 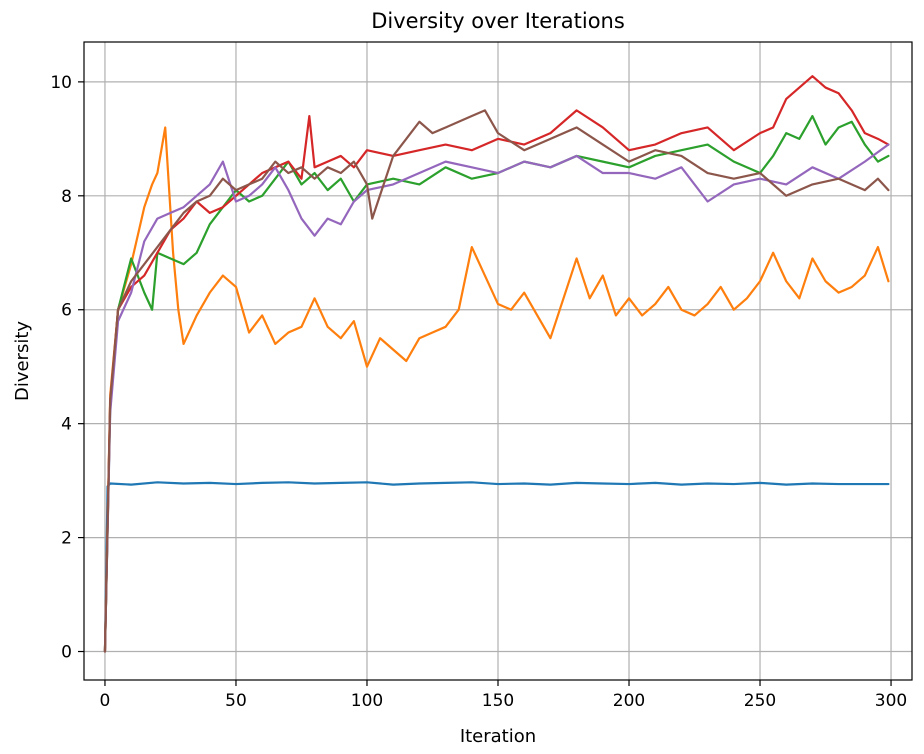 I want to click on y-tick-label: 10, so click(x=61, y=83).